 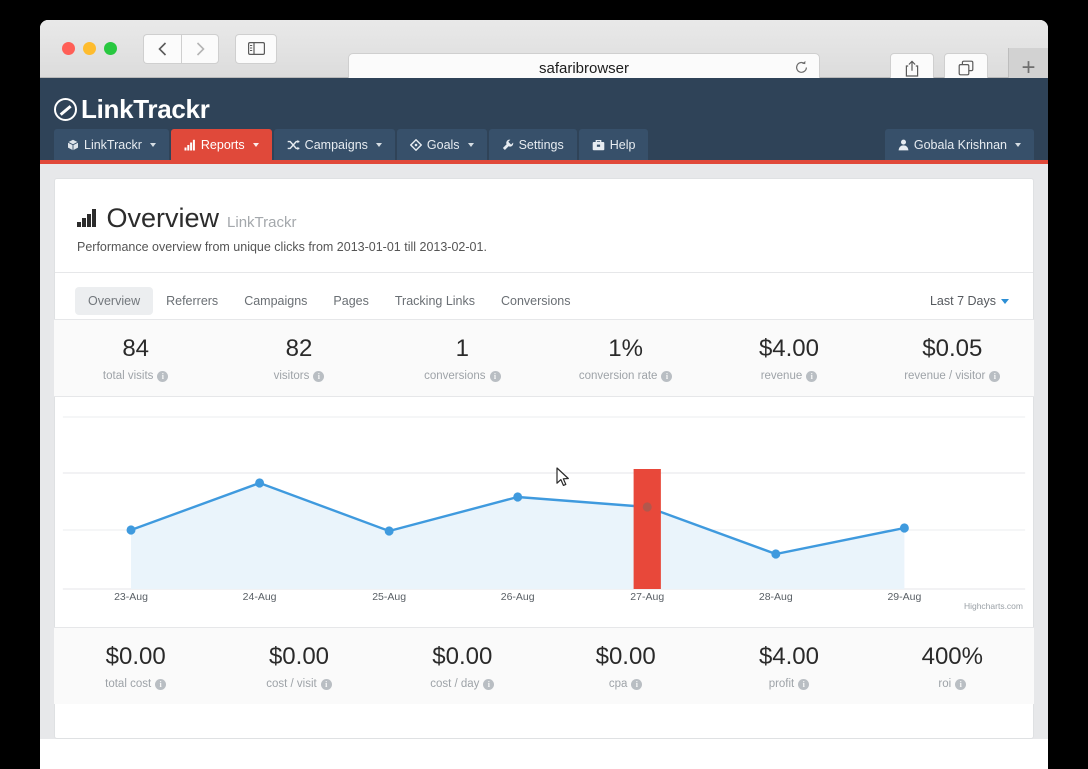 I want to click on reload-button, so click(x=801, y=70).